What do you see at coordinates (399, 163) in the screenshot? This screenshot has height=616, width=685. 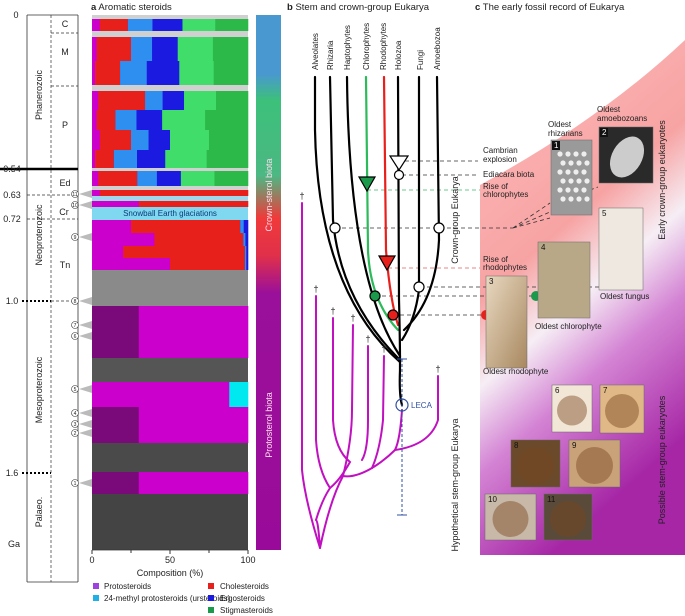 I see `cambrian-triangle-icon` at bounding box center [399, 163].